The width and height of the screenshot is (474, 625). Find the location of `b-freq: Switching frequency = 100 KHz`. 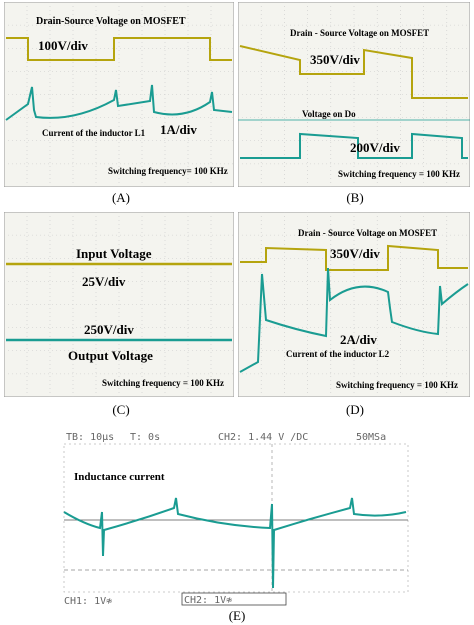

b-freq: Switching frequency = 100 KHz is located at coordinates (399, 174).